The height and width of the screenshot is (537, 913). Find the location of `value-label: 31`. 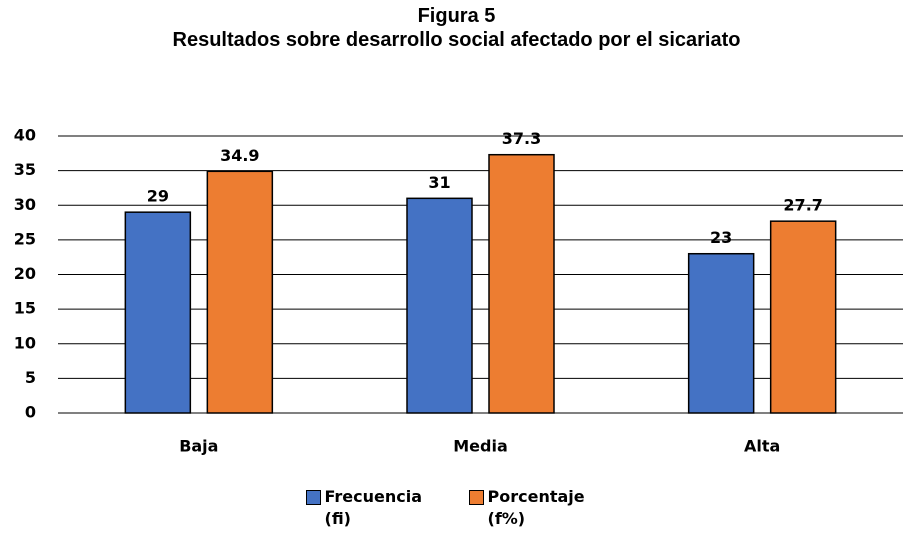

value-label: 31 is located at coordinates (439, 182).